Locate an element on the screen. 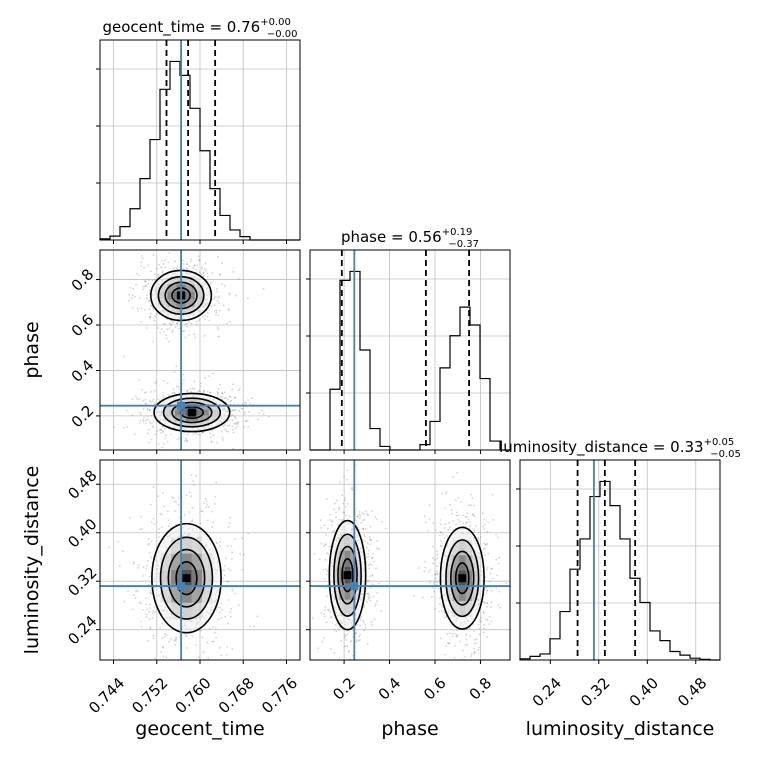 Image resolution: width=760 pixels, height=760 pixels. xtick-label-geocent_time: 0.760 is located at coordinates (193, 695).